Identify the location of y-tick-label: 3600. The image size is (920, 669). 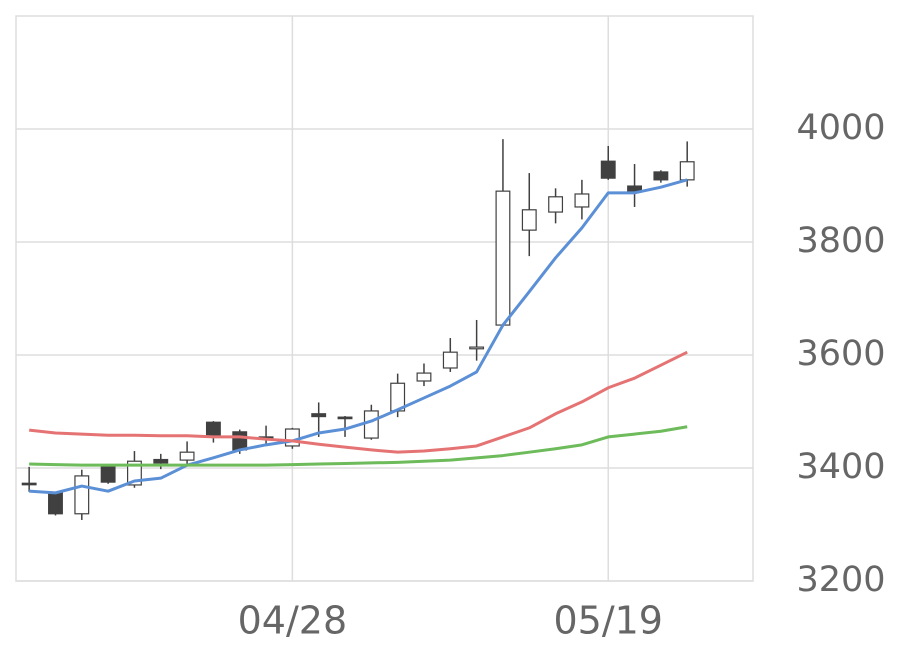
(840, 354).